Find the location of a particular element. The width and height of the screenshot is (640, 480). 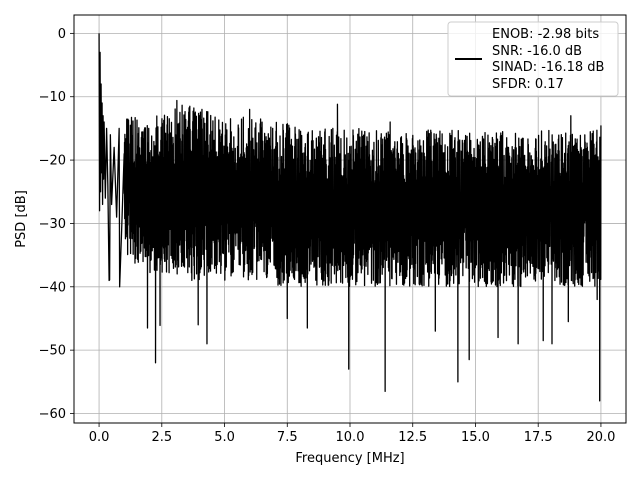

x-tick-label: 10.0 is located at coordinates (350, 437).